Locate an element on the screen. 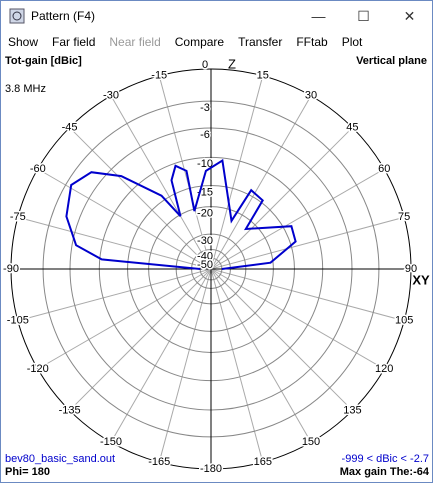  angle-label: -75 is located at coordinates (18, 217).